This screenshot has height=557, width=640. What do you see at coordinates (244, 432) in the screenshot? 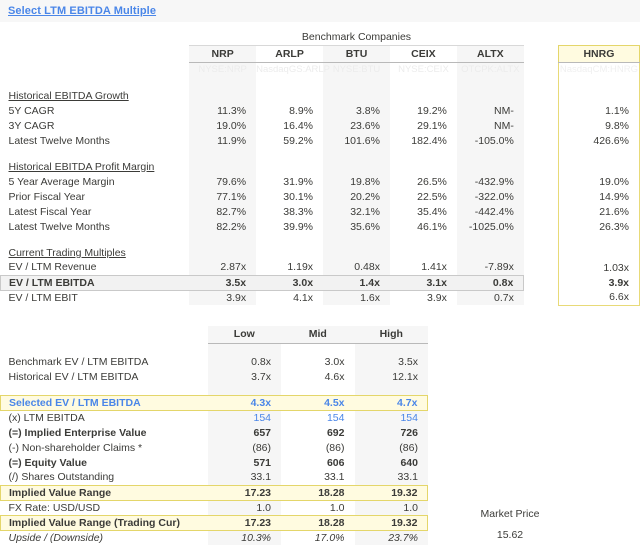
I see `cell-value: 657` at bounding box center [244, 432].